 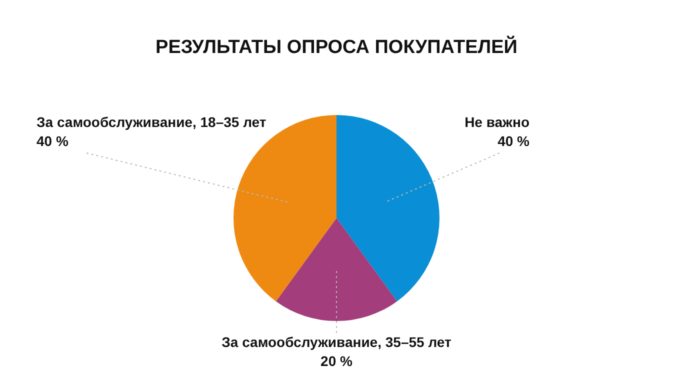 I want to click on chart-title: РЕЗУЛЬТАТЫ ОПРОСА ПОКУПАТЕЛЕЙ, so click(x=337, y=46).